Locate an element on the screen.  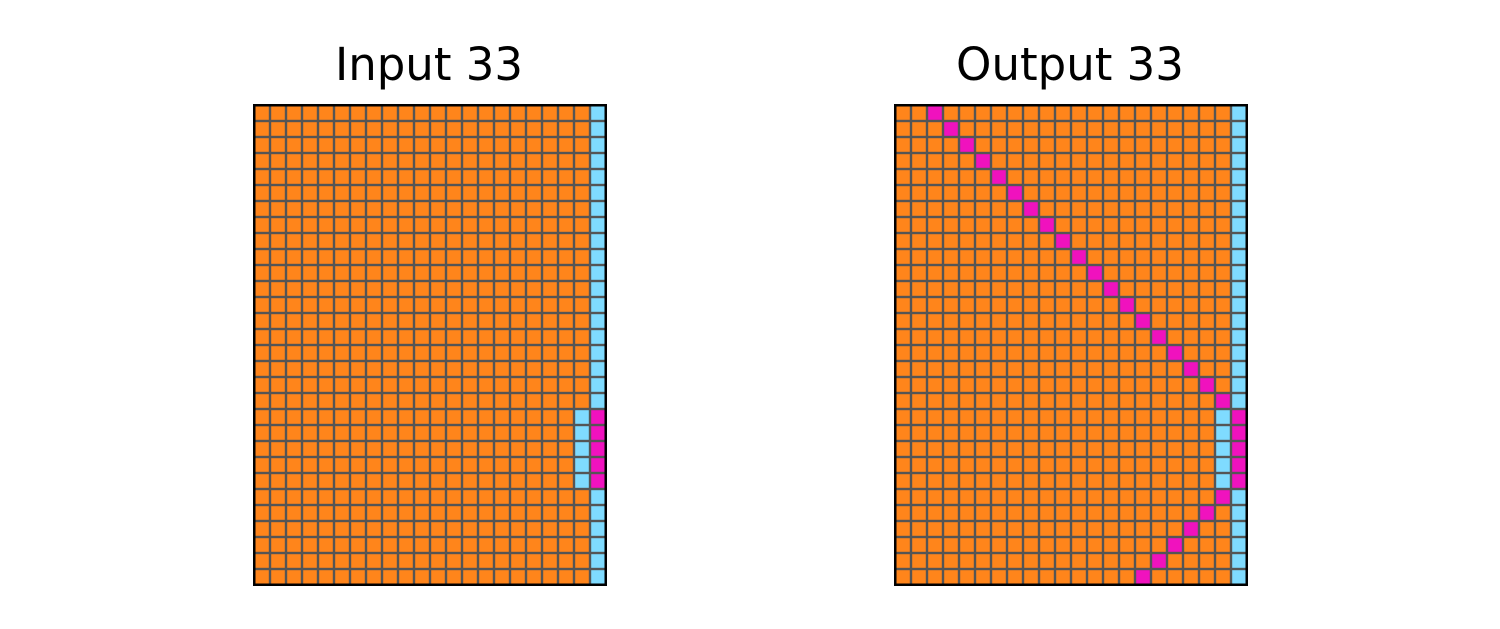
grid-cell-orange-r27-c14 is located at coordinates (1127, 545).